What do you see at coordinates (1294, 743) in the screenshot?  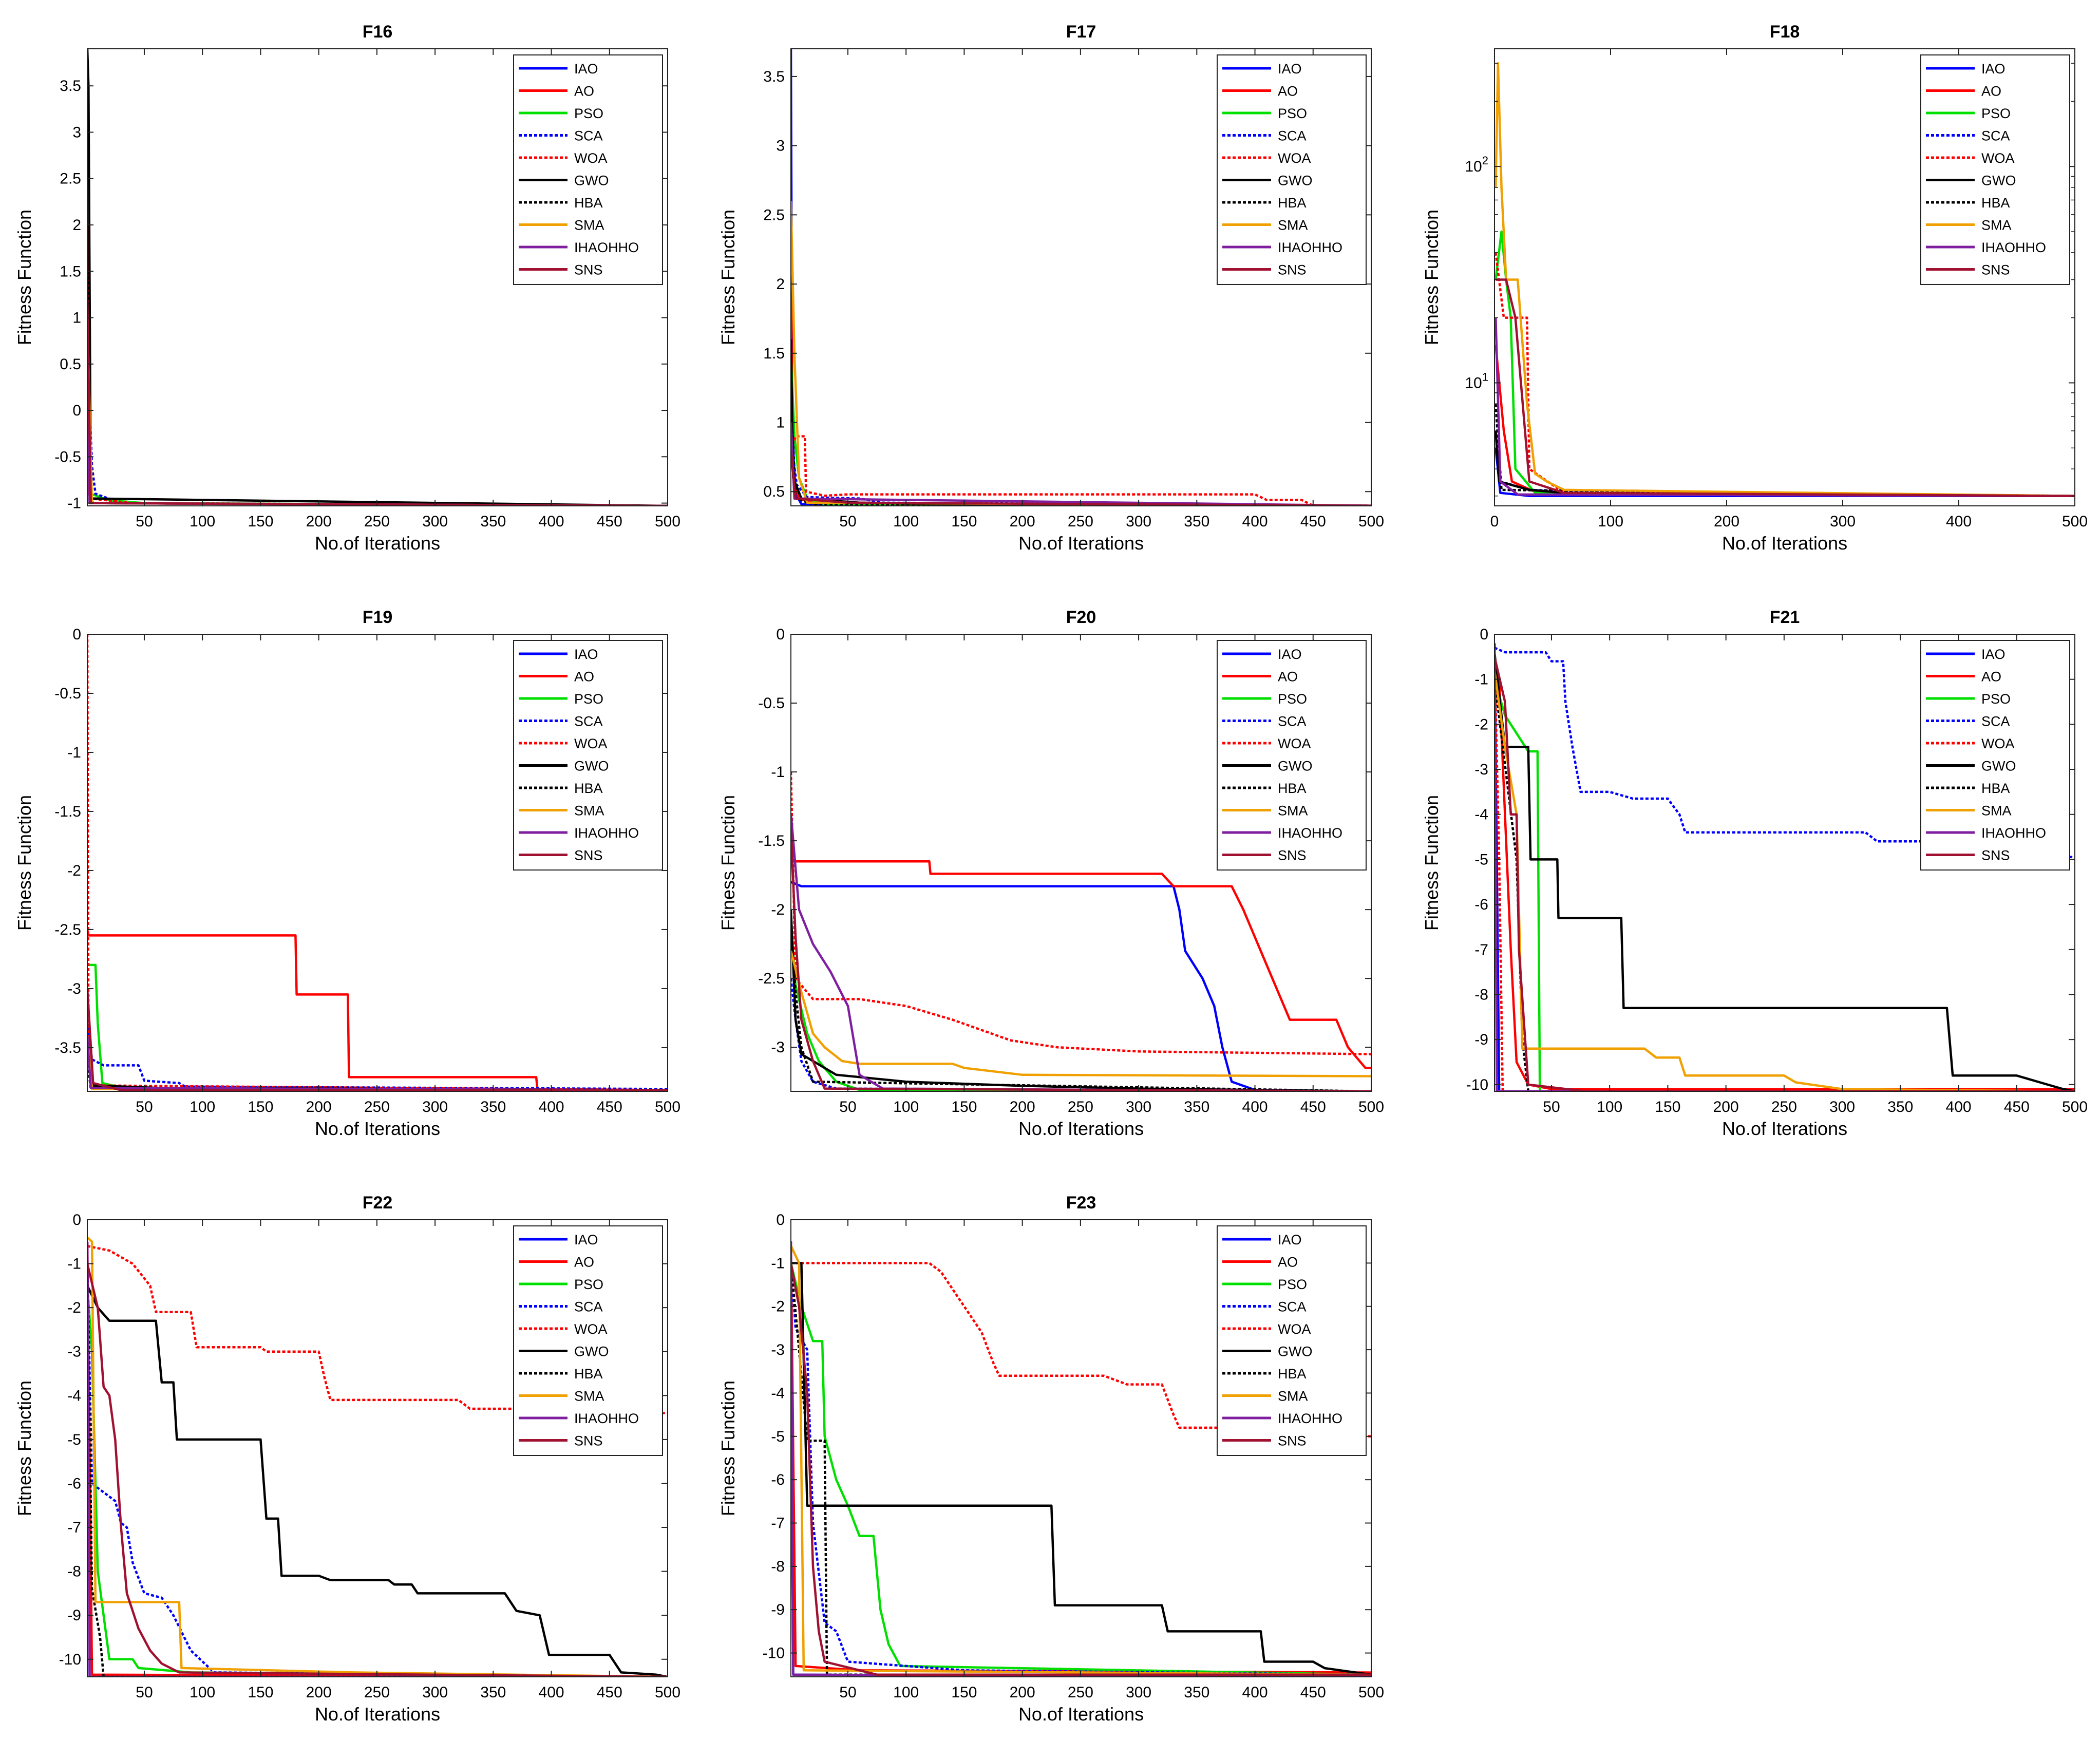 I see `legend-label-woa: WOA` at bounding box center [1294, 743].